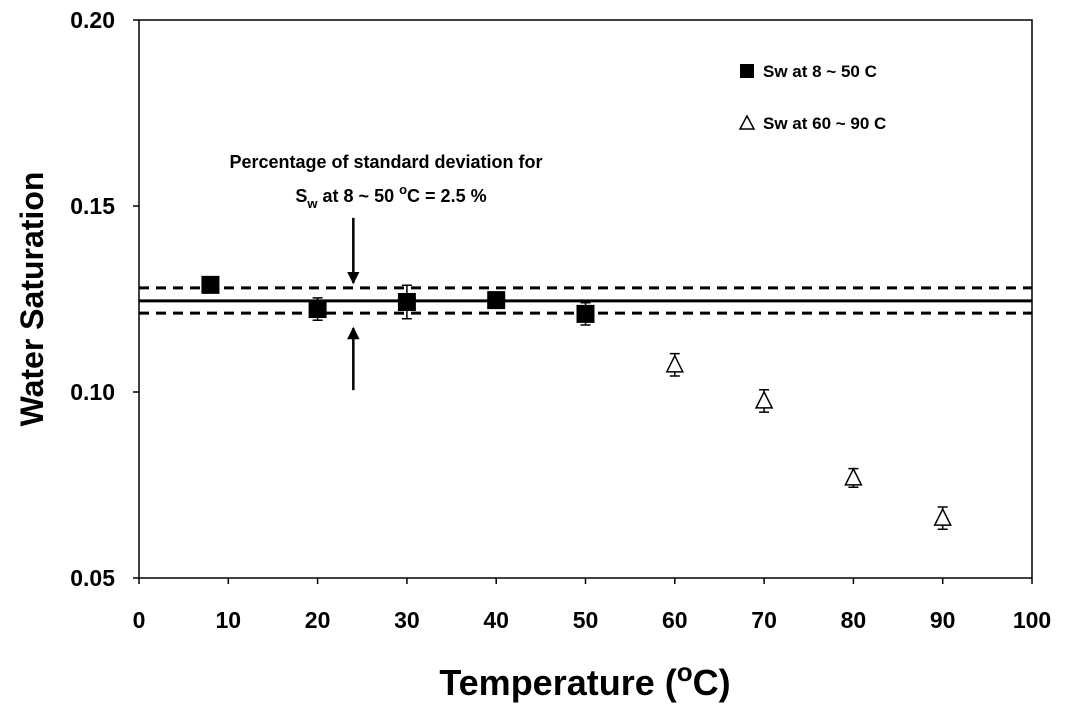  Describe the element at coordinates (586, 620) in the screenshot. I see `x-tick-label: 50` at that location.